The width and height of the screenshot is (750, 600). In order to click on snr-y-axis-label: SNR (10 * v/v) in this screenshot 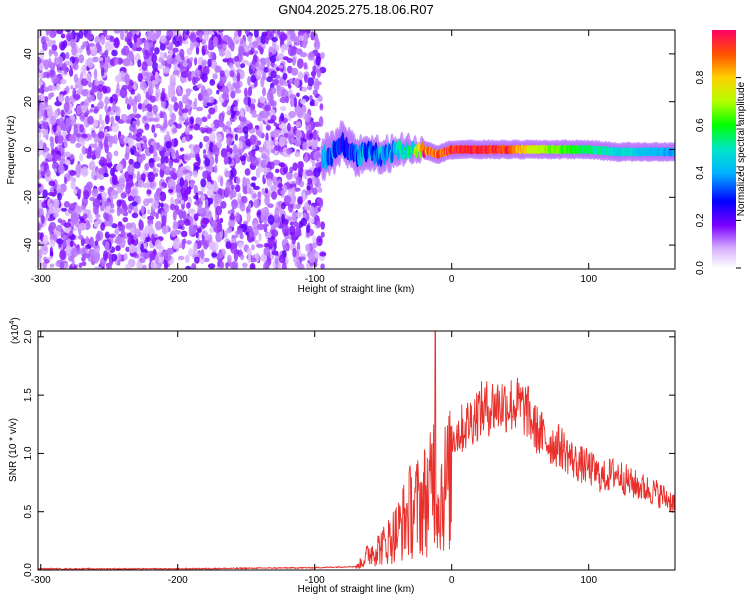, I will do `click(13, 450)`.